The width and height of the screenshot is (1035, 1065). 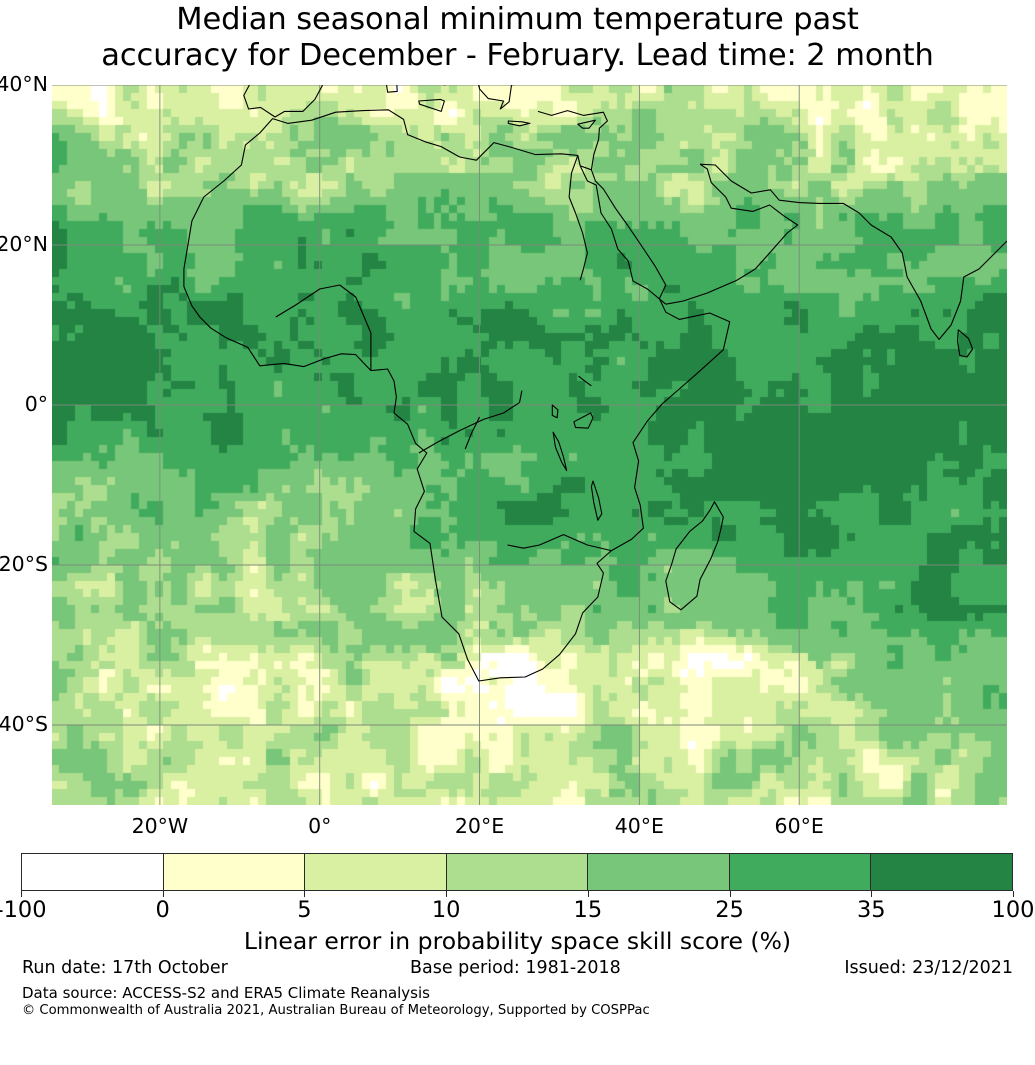 What do you see at coordinates (479, 826) in the screenshot?
I see `x-axis-tick-label: 20°E` at bounding box center [479, 826].